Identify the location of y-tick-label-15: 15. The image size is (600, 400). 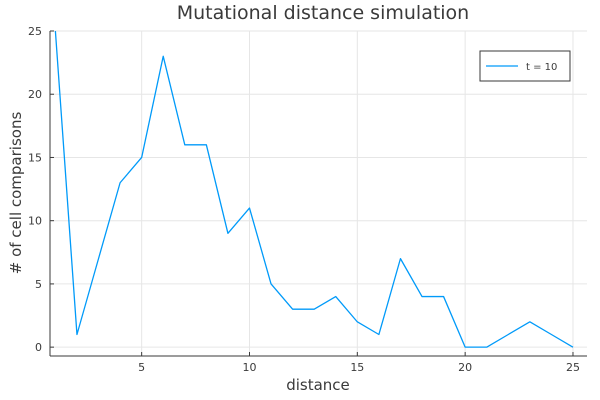
(35, 157).